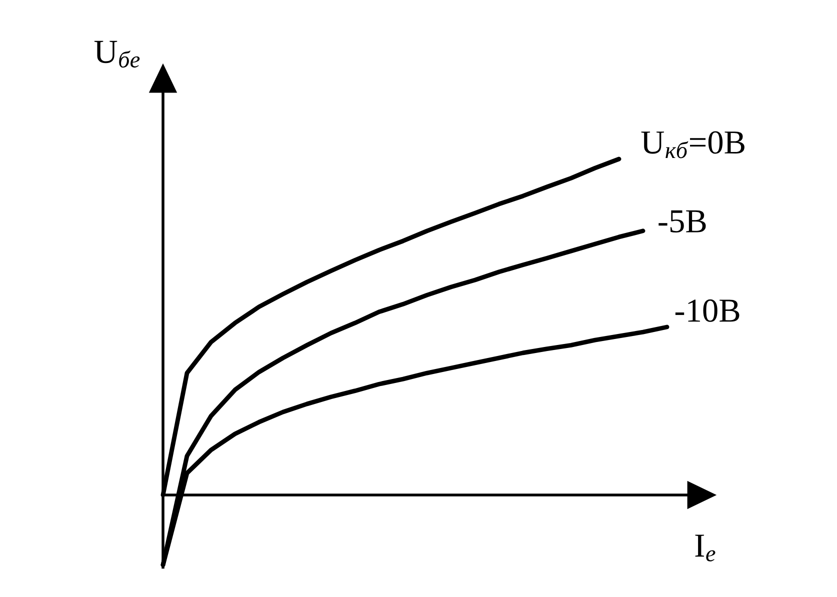 The image size is (837, 597). What do you see at coordinates (682, 221) in the screenshot?
I see `series-label: -5В` at bounding box center [682, 221].